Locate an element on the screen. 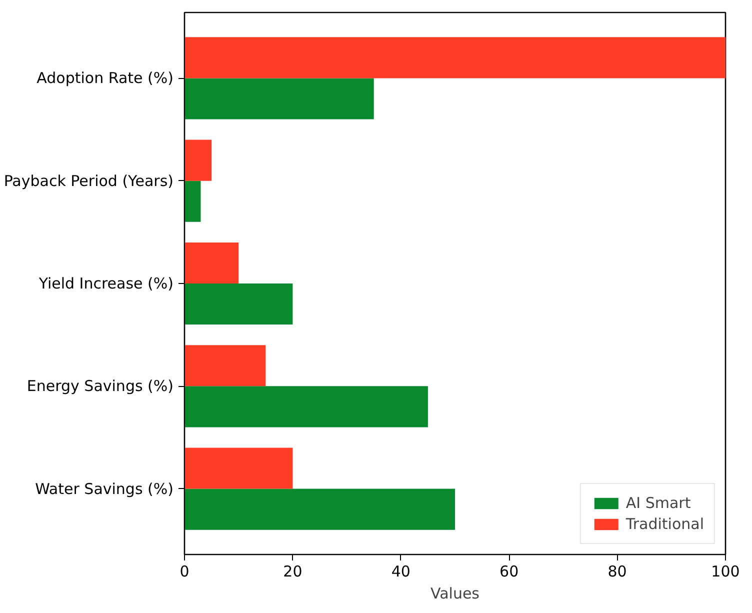 Image resolution: width=752 pixels, height=613 pixels. y-tick-label: Water Savings (%) is located at coordinates (104, 489).